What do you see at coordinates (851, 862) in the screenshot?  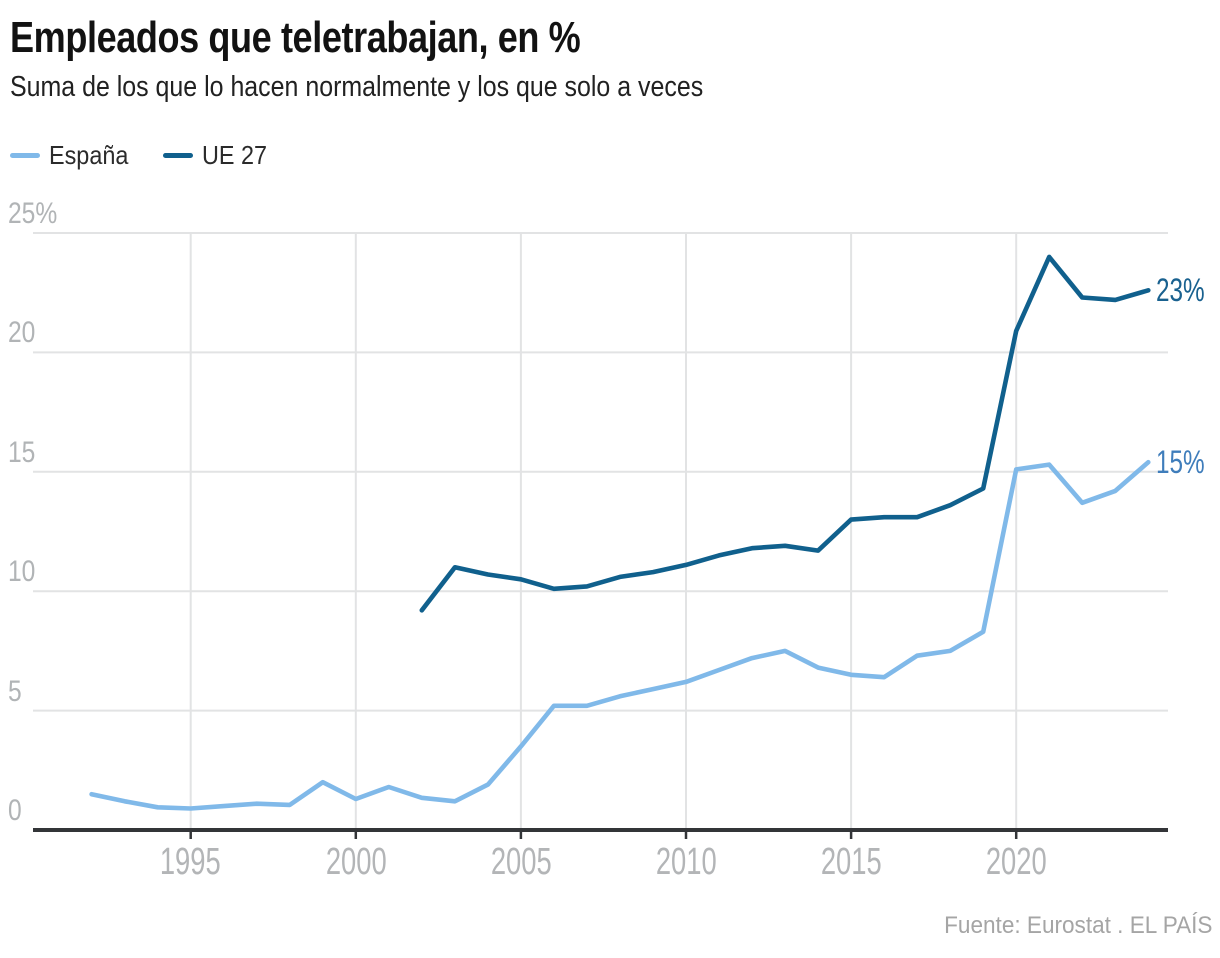 I see `x-axis-label: 2015` at bounding box center [851, 862].